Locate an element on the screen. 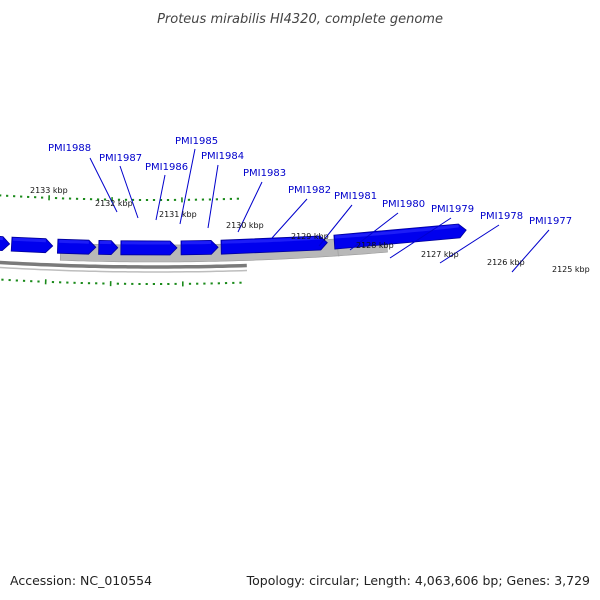 Image resolution: width=600 pixels, height=600 pixels. gene-label: PMI1983 is located at coordinates (264, 173).